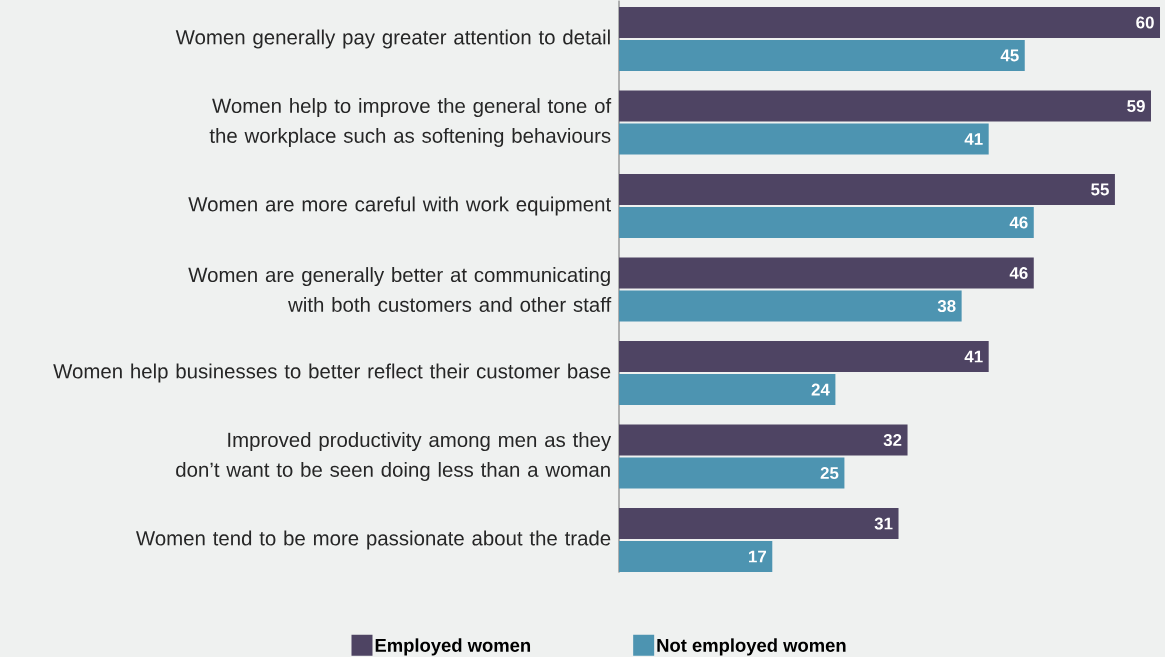 This screenshot has height=657, width=1165. I want to click on legend-label: Not employed women, so click(751, 647).